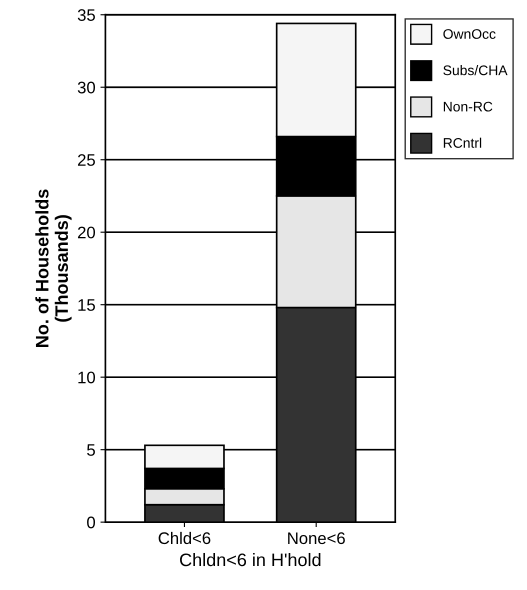 This screenshot has height=590, width=527. I want to click on legend-label: OwnOcc, so click(469, 34).